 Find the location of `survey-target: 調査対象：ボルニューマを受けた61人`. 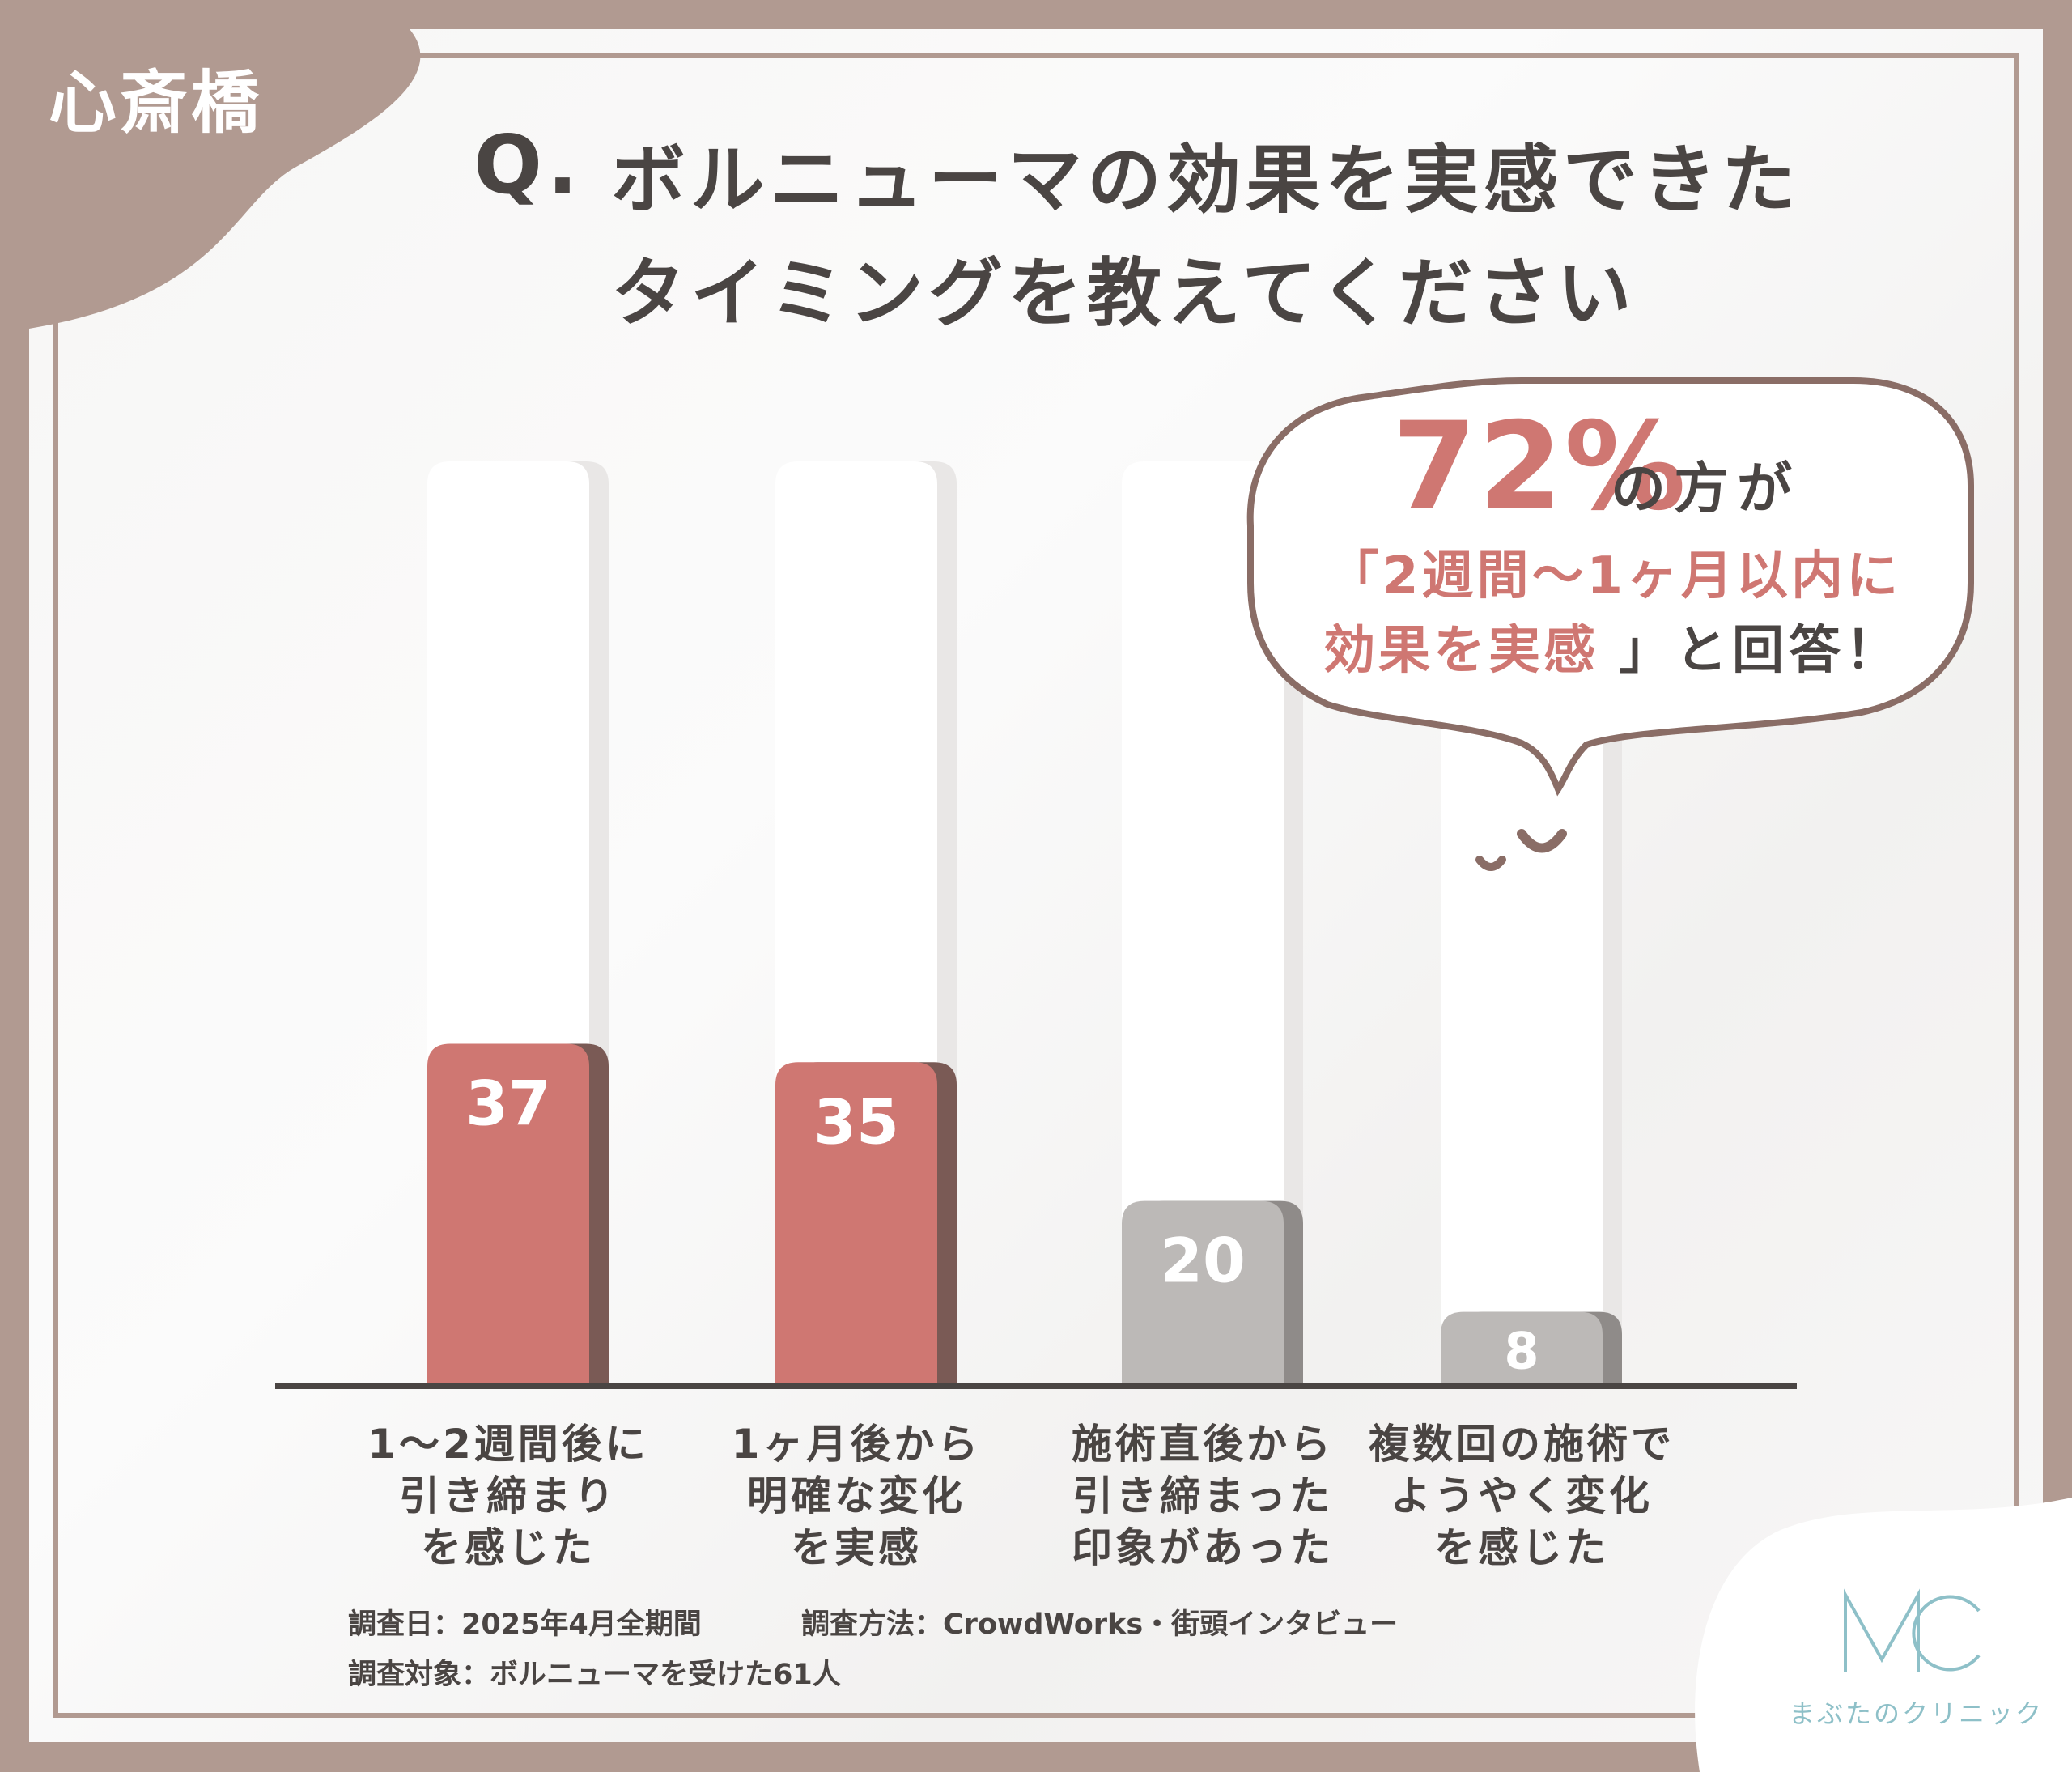

survey-target: 調査対象：ボルニューマを受けた61人 is located at coordinates (594, 1675).